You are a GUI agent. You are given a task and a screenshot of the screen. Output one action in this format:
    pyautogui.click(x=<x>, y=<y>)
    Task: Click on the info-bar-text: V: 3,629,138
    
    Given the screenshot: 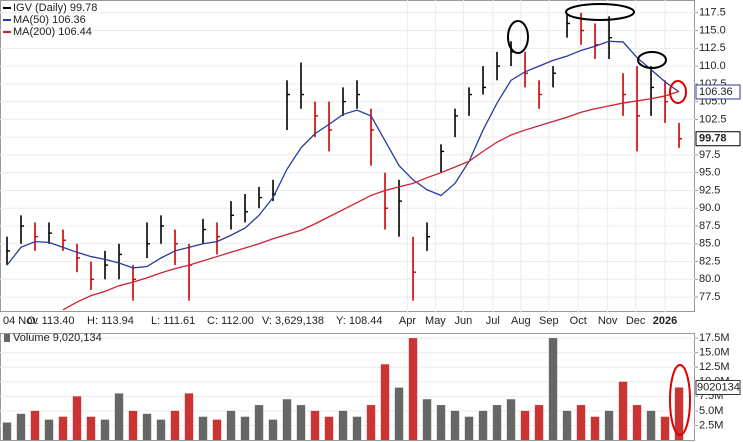 What is the action you would take?
    pyautogui.click(x=293, y=321)
    